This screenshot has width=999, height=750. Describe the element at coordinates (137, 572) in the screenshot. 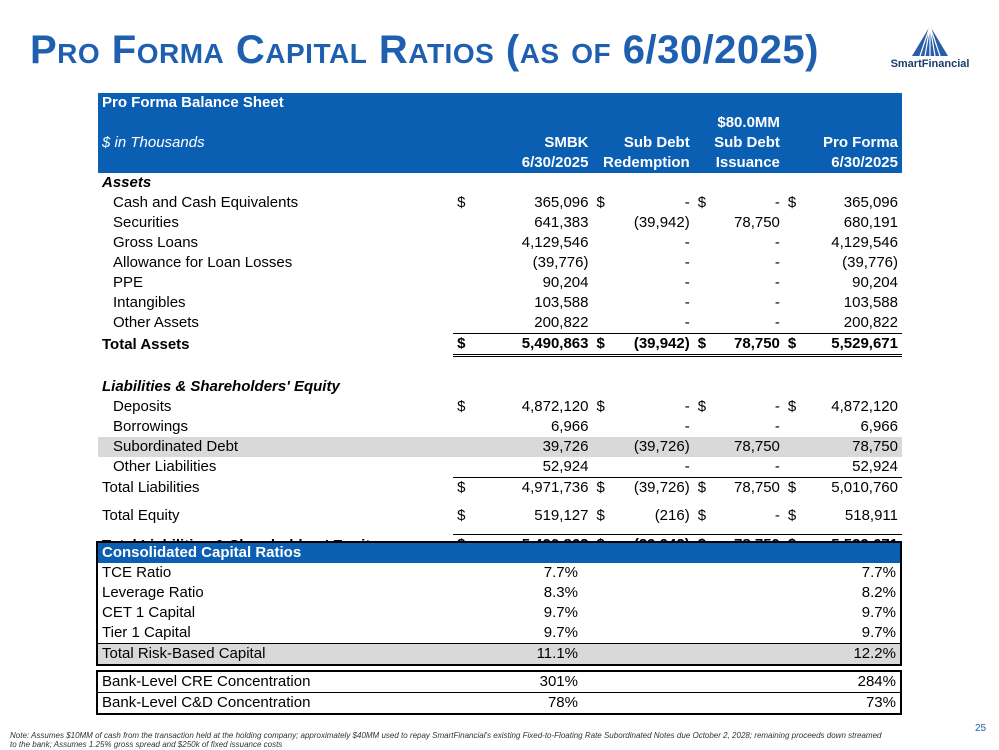

I see `ratio-label: TCE Ratio` at that location.